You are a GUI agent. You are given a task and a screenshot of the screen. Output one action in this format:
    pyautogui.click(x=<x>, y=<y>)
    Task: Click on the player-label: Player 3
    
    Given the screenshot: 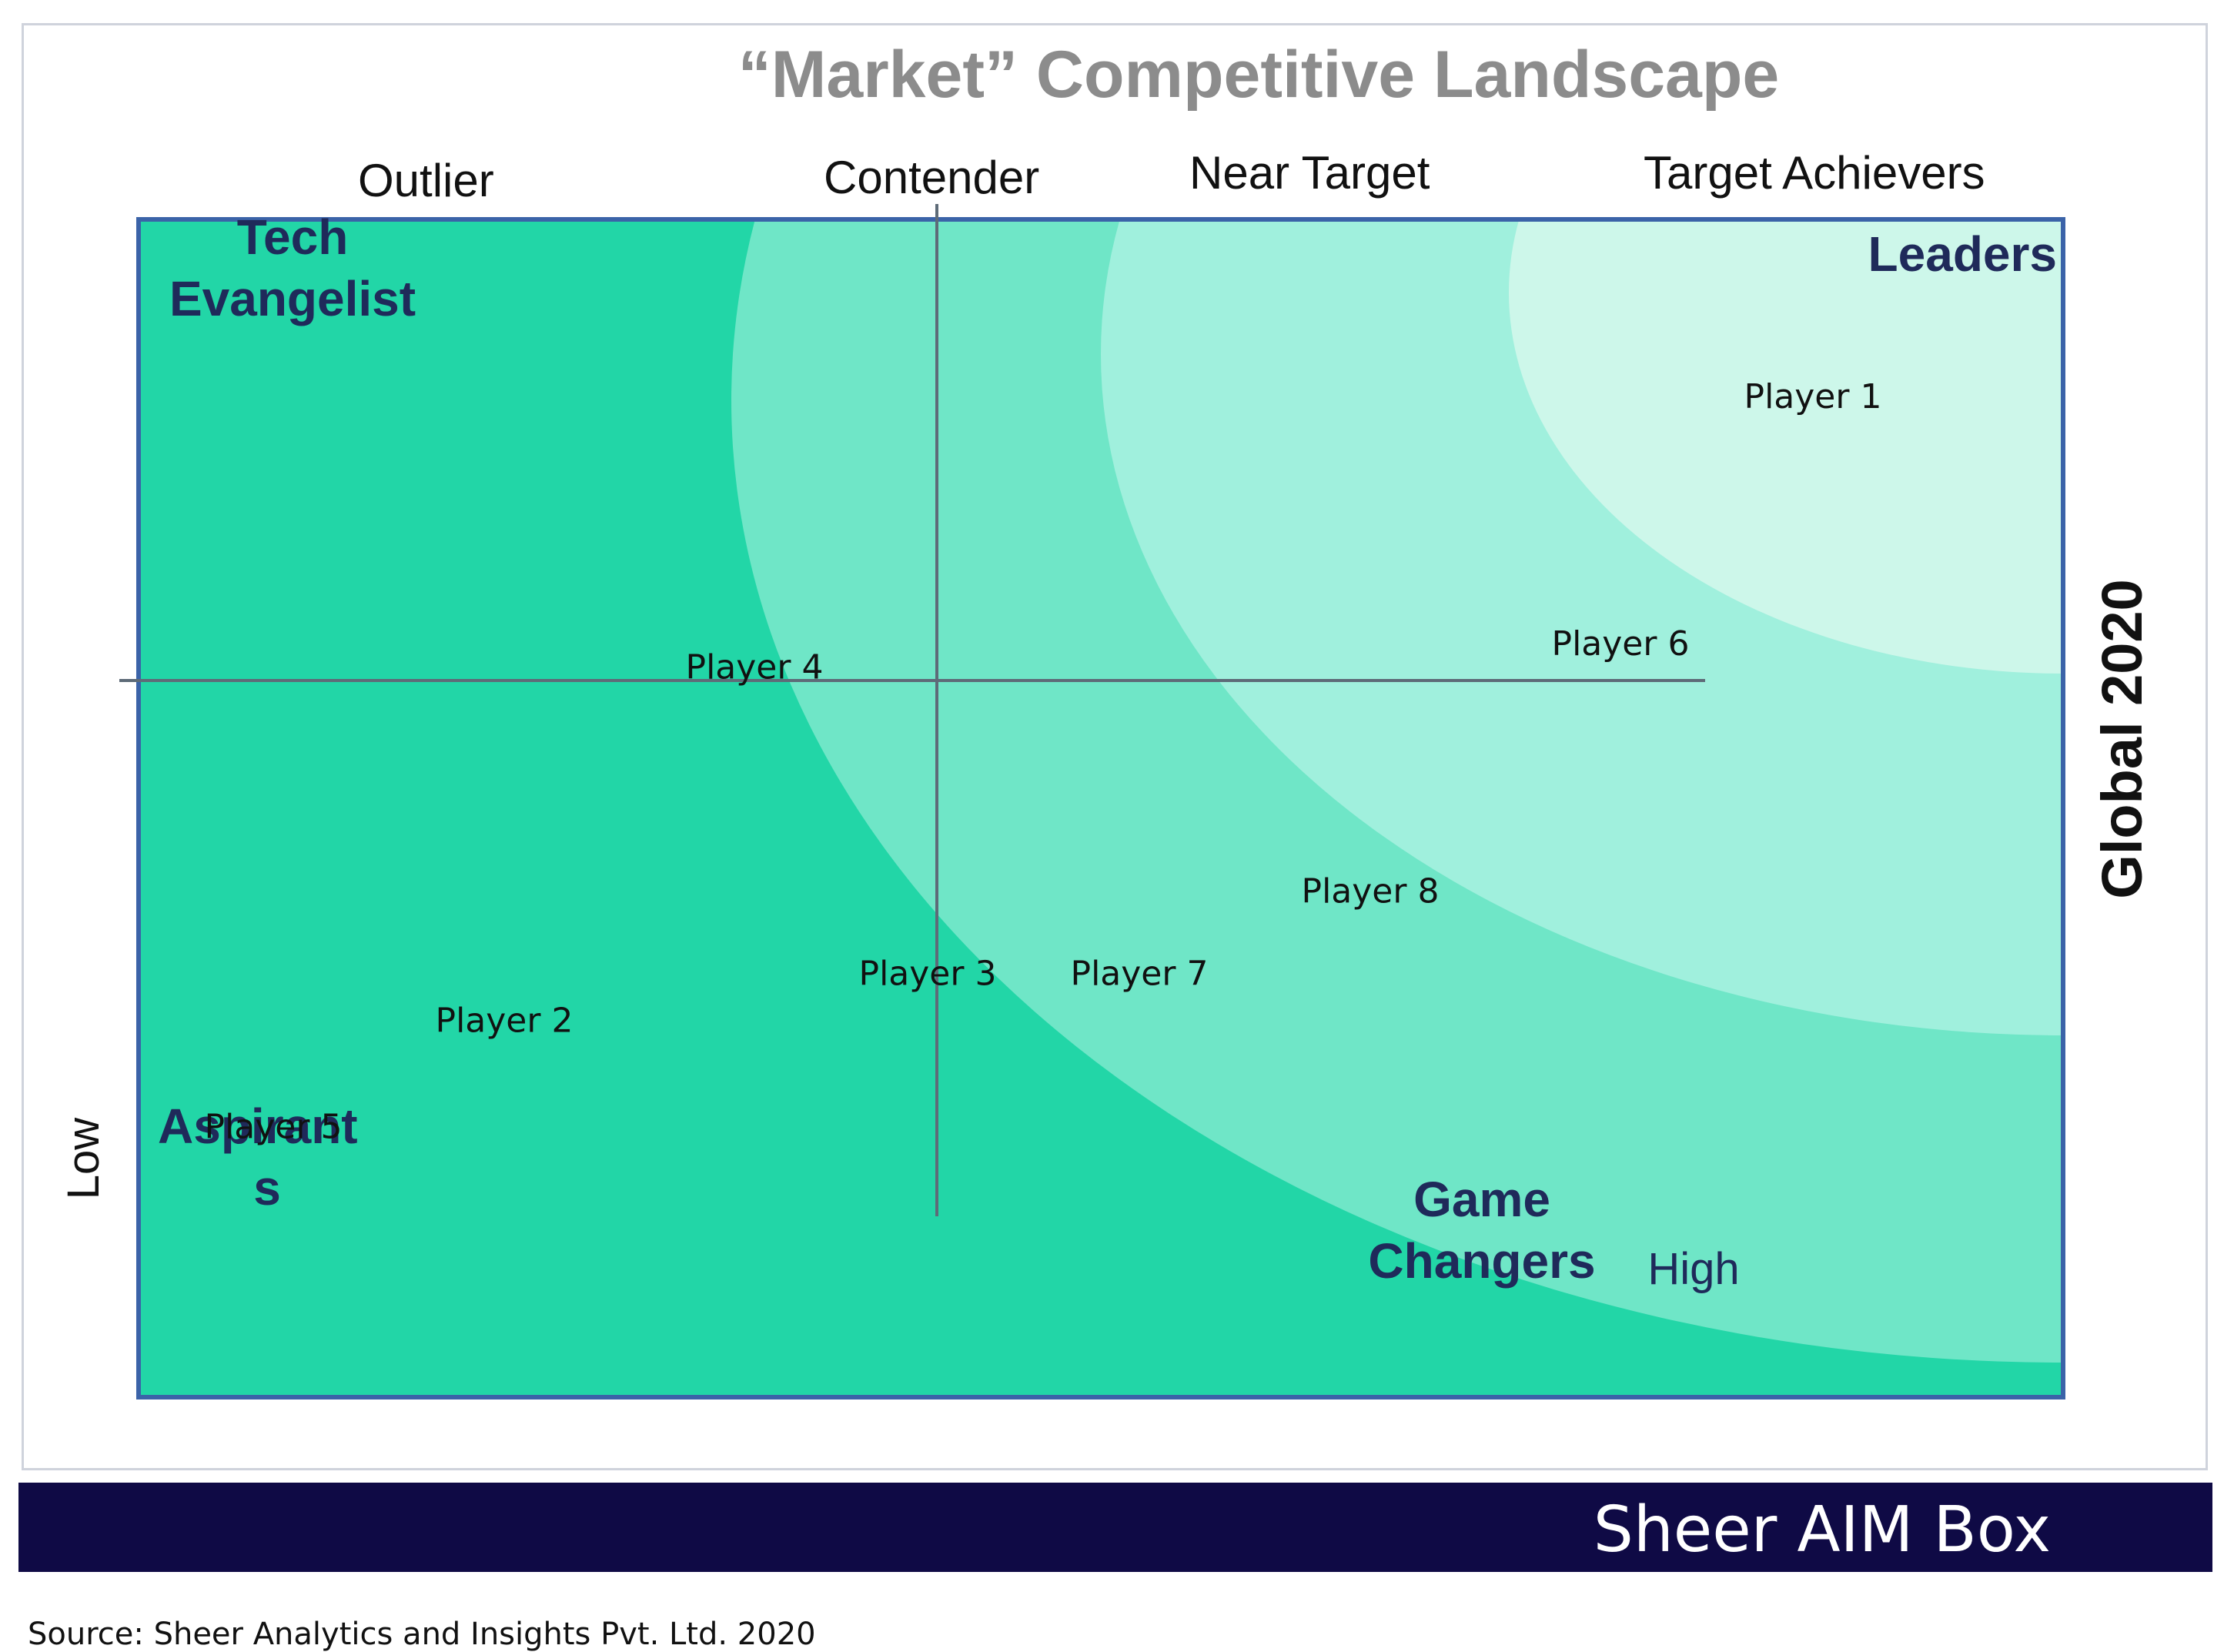 What is the action you would take?
    pyautogui.click(x=928, y=974)
    